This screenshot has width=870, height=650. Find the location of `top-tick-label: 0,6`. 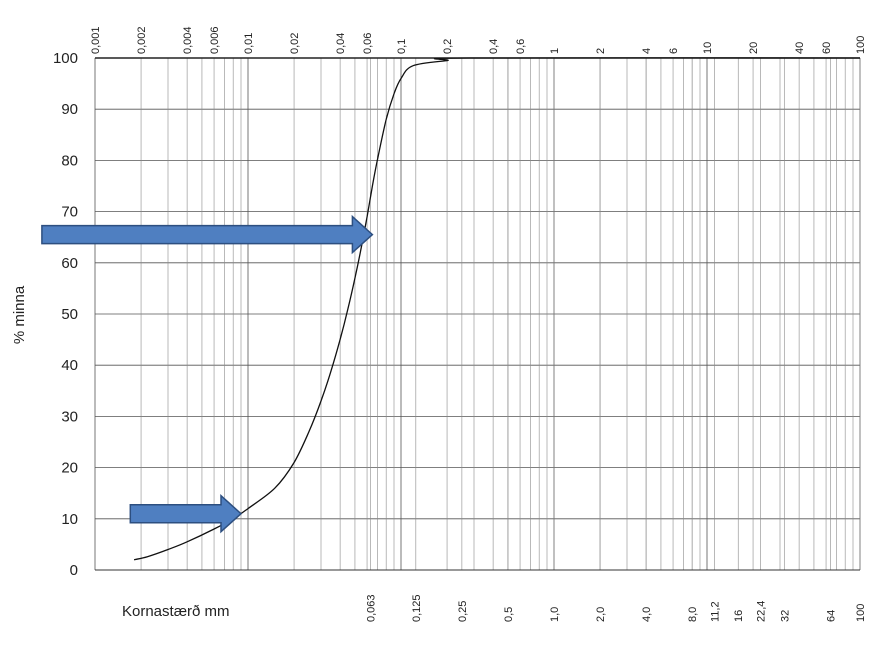

top-tick-label: 0,6 is located at coordinates (521, 46).